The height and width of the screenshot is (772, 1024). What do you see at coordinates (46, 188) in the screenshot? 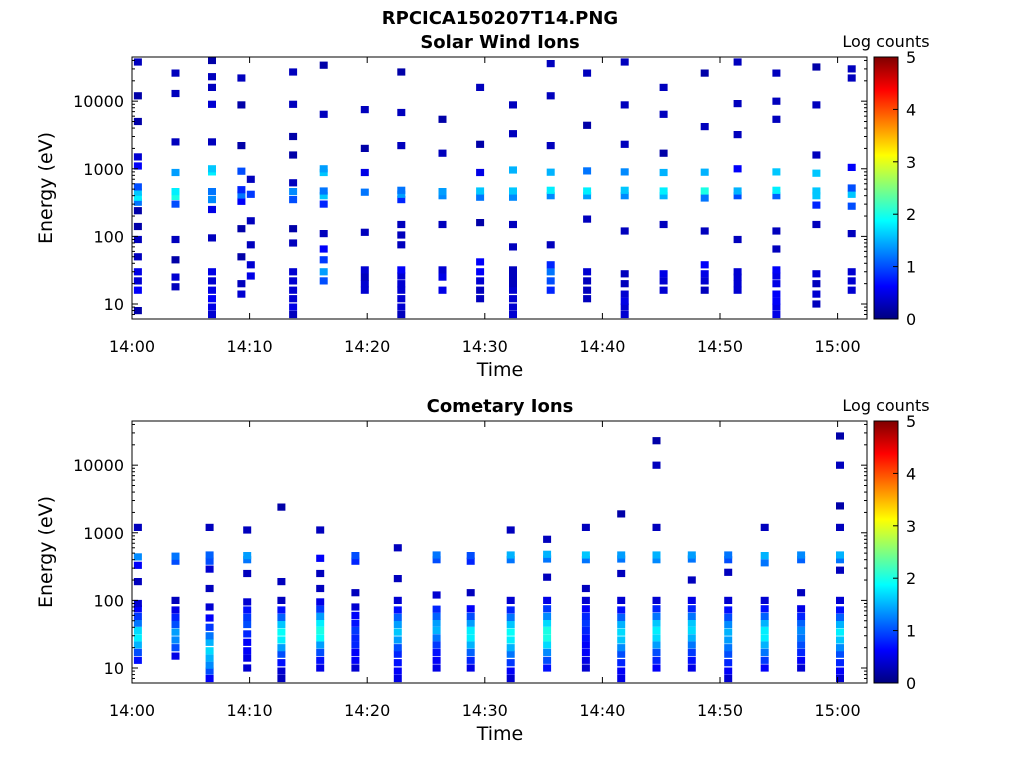
I see `y-axis-label: Energy (eV)` at bounding box center [46, 188].